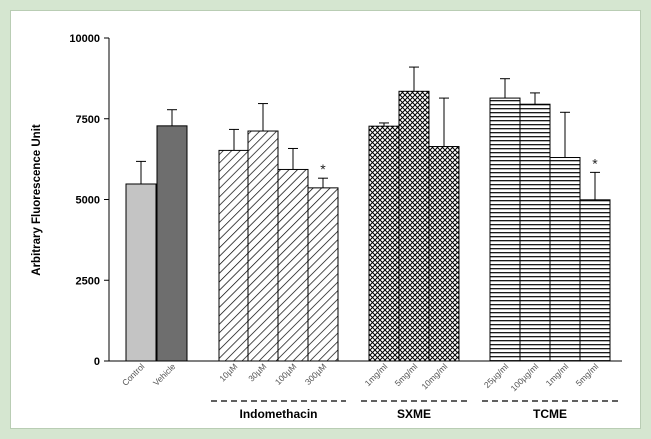 This screenshot has height=439, width=651. I want to click on y-tick-label: 5000, so click(88, 201).